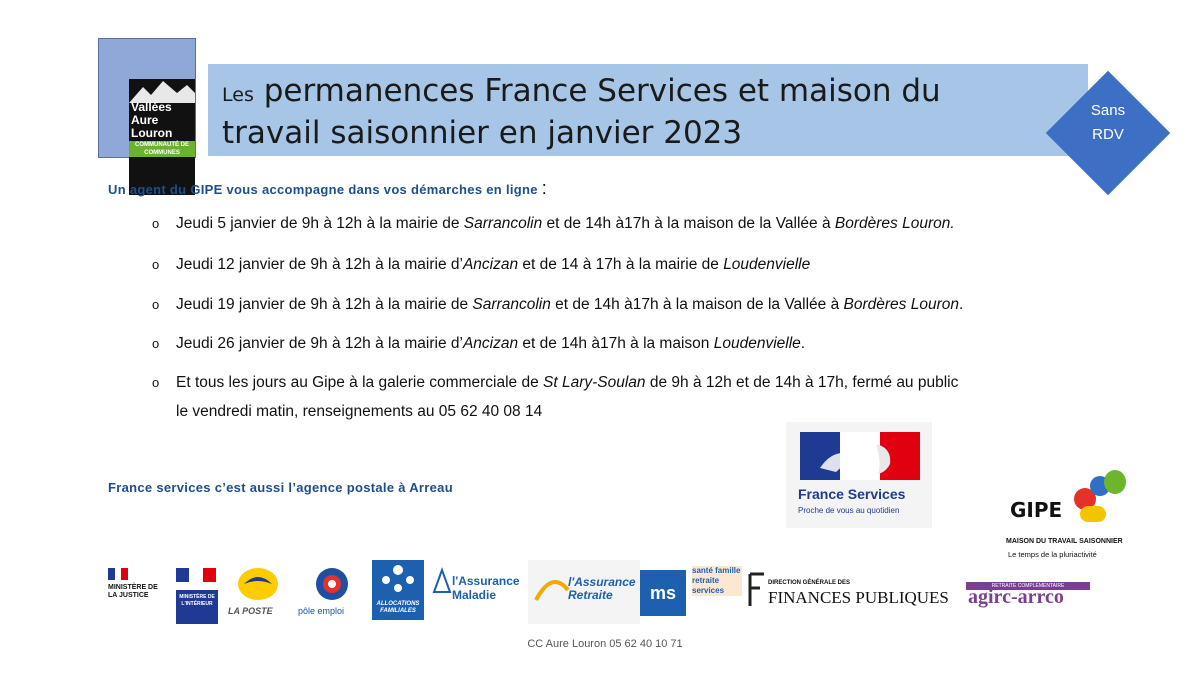 The width and height of the screenshot is (1200, 675). Describe the element at coordinates (478, 592) in the screenshot. I see `assurance-maladie-logo: l'Assurance Maladie` at that location.